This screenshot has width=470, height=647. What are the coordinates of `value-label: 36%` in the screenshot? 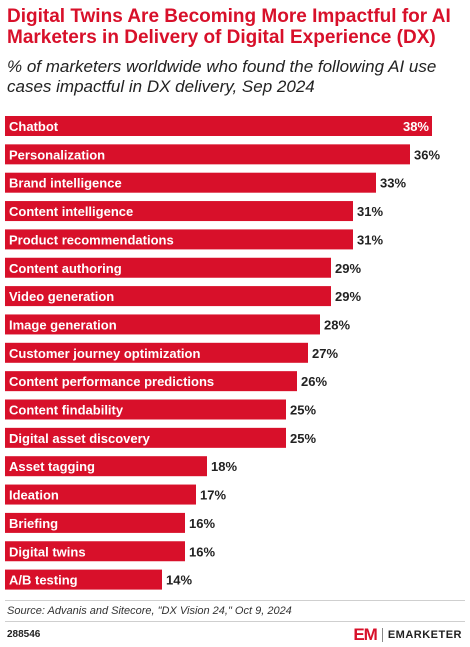 It's located at (427, 154).